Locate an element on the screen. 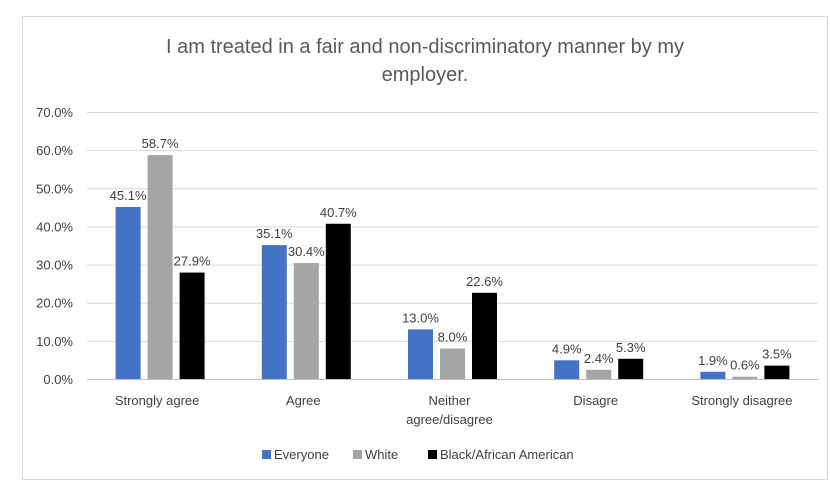 This screenshot has height=496, width=830. chart-title-line-2: employer. is located at coordinates (425, 75).